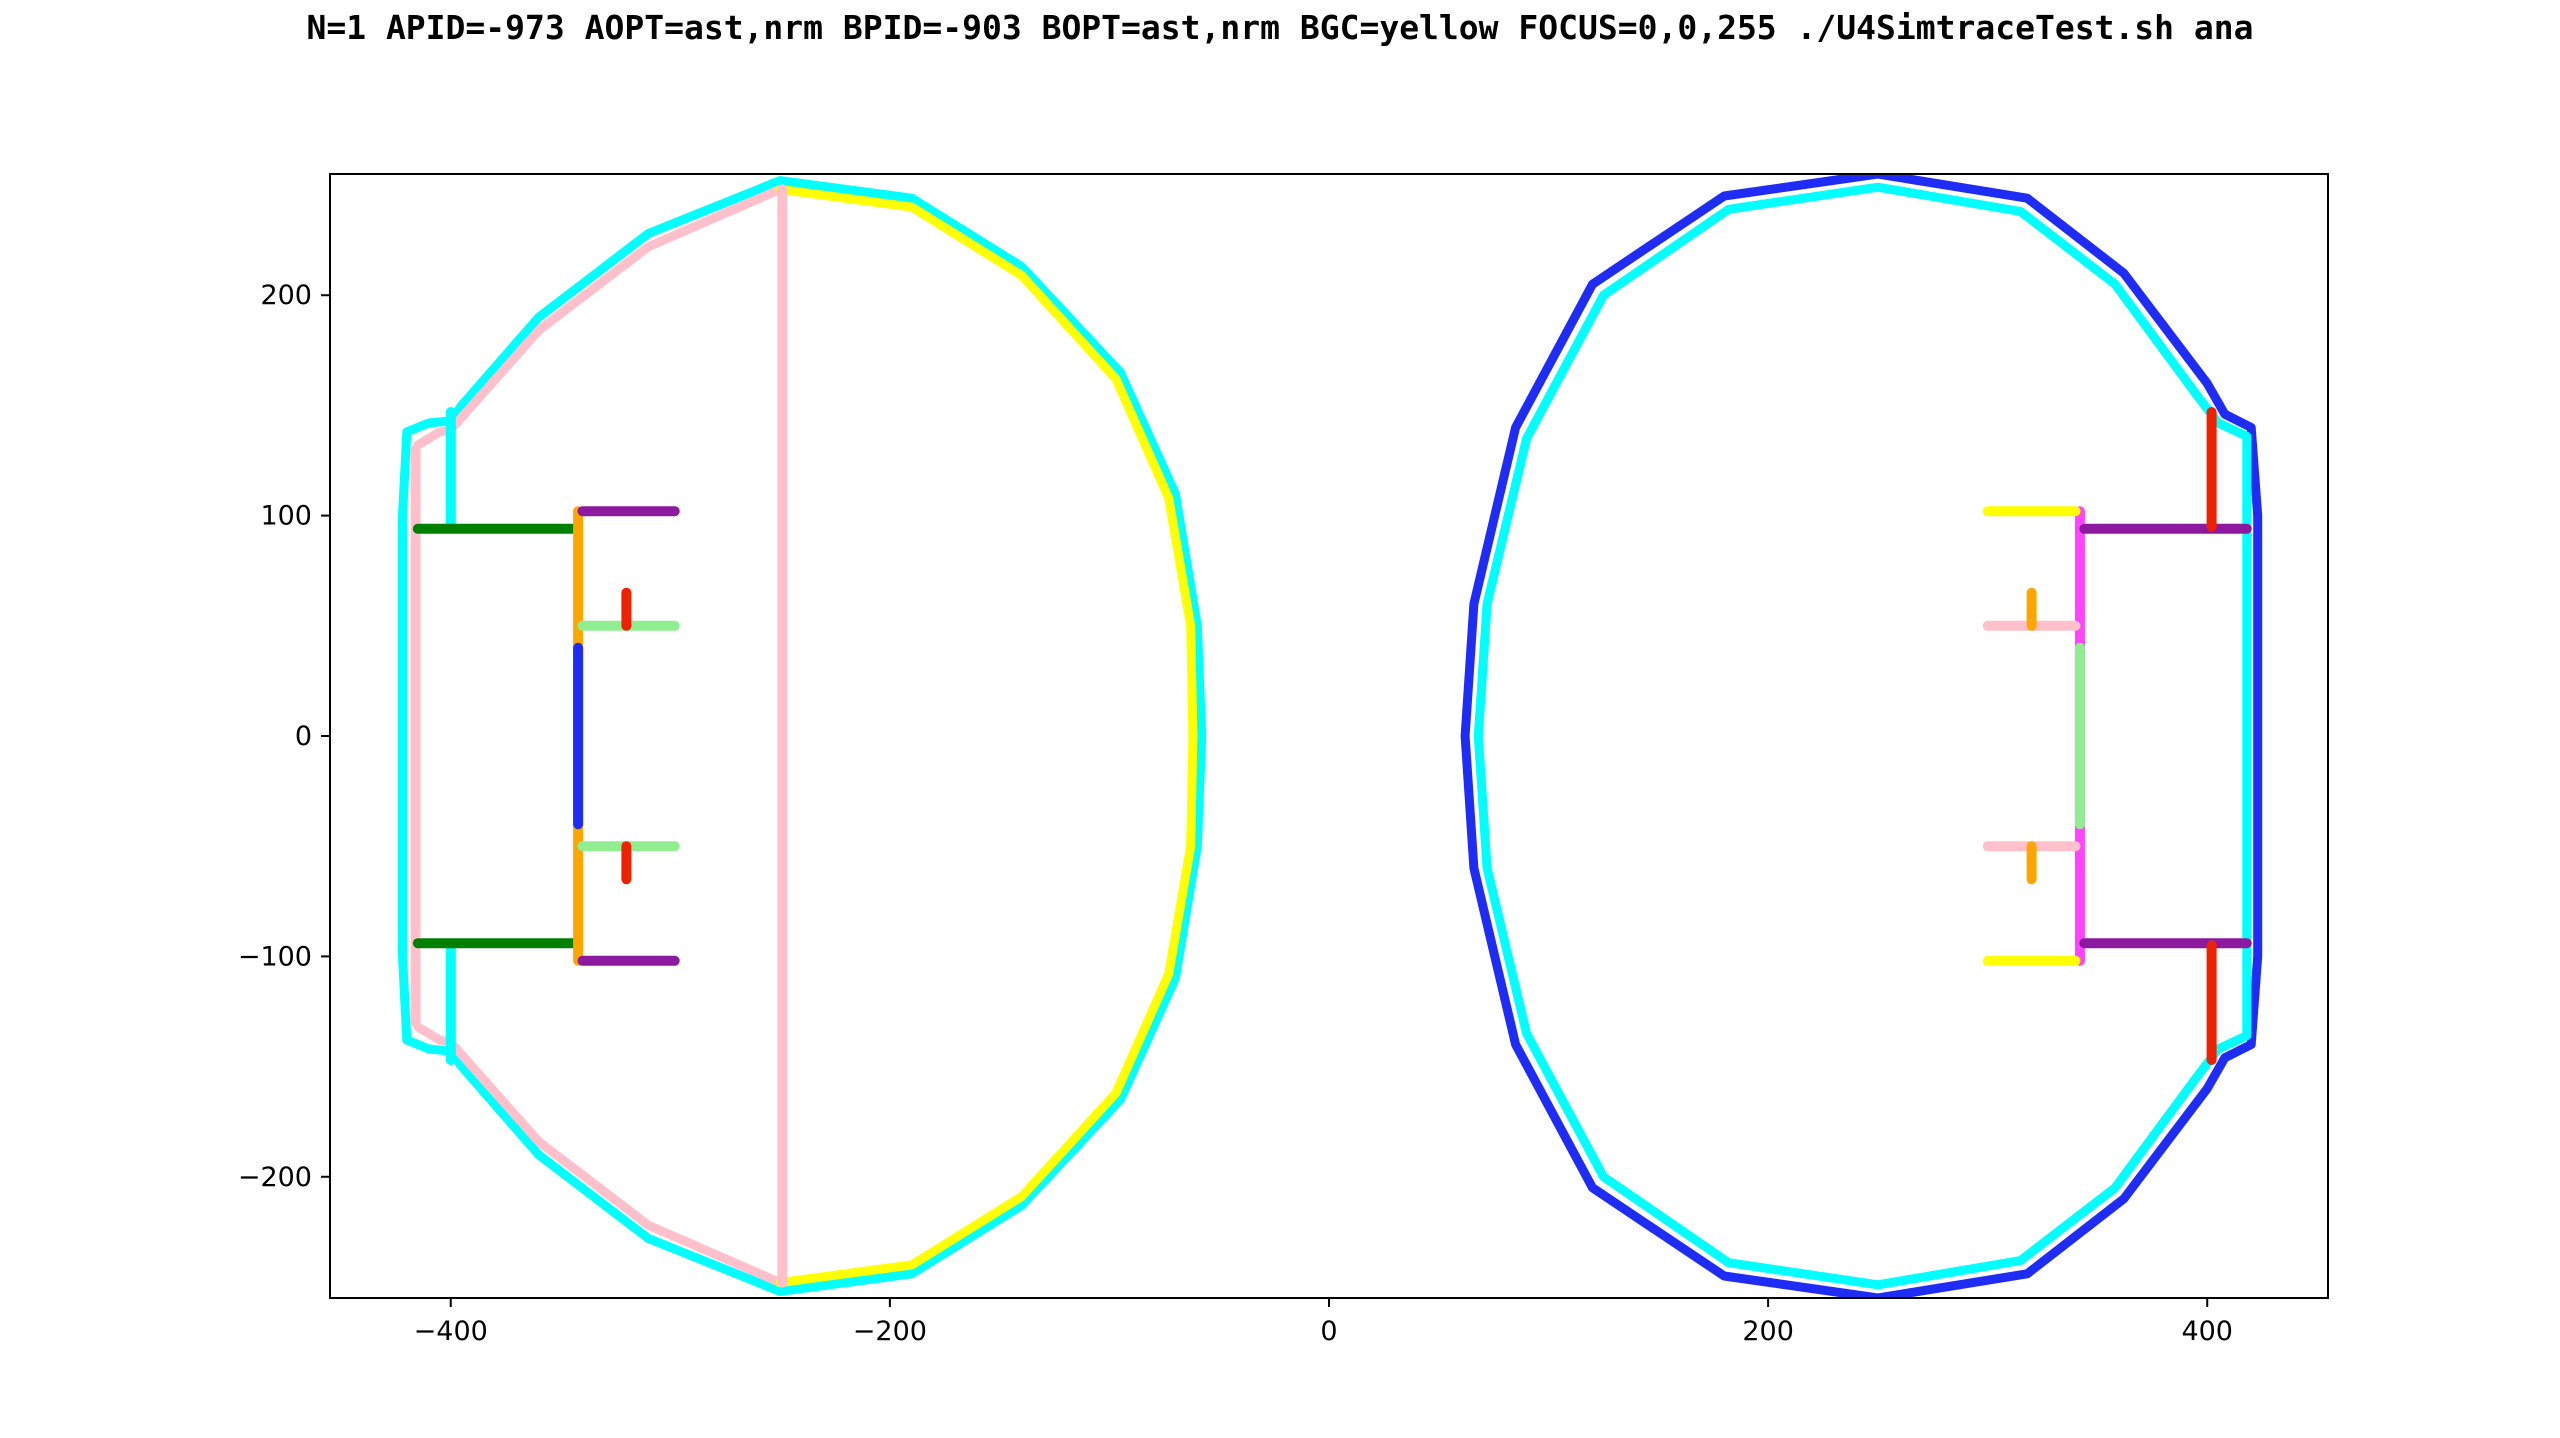  Describe the element at coordinates (286, 295) in the screenshot. I see `y-tick-label: 200` at that location.